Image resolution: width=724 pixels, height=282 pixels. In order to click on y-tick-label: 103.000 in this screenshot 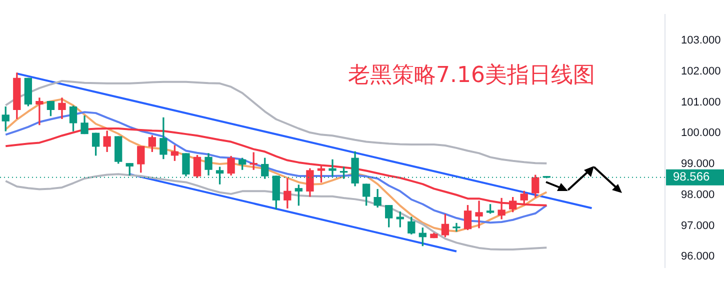, I will do `click(701, 40)`.